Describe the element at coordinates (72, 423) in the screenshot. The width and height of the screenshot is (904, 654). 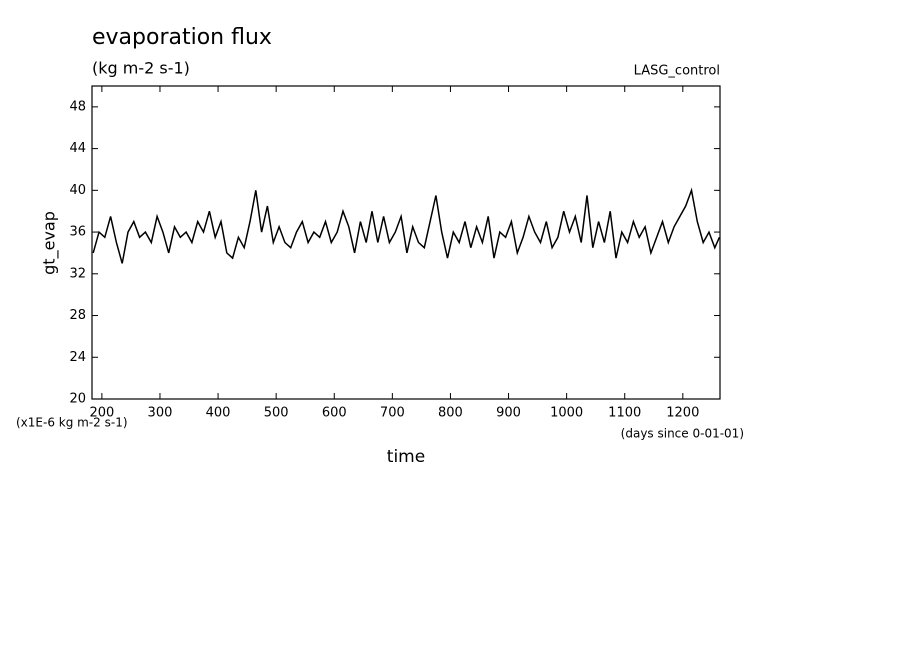
I see `y-unit-label: (x1E-6 kg m-2 s-1)` at that location.